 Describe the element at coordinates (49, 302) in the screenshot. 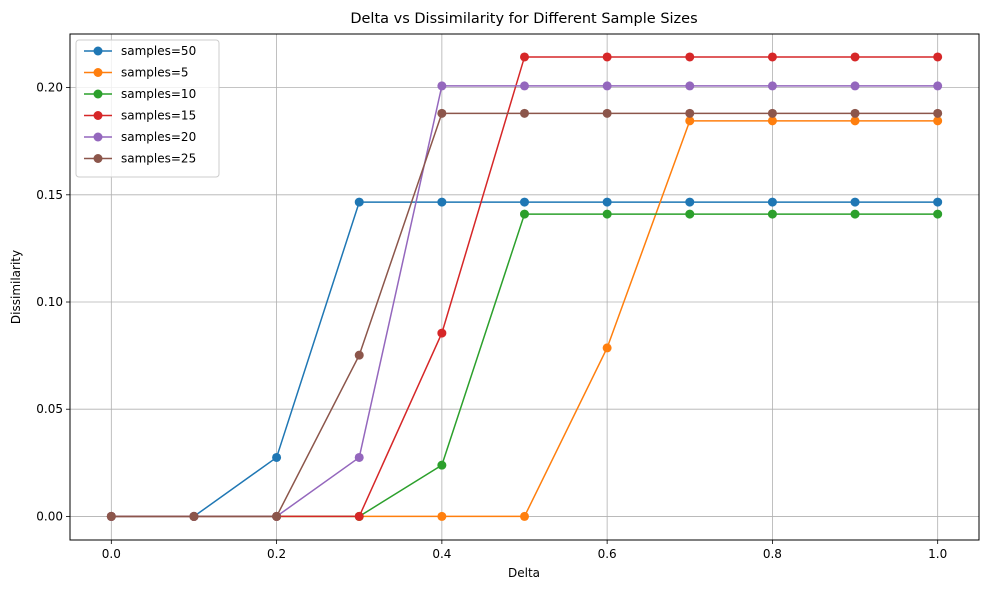

I see `y-tick-label: 0.10` at that location.